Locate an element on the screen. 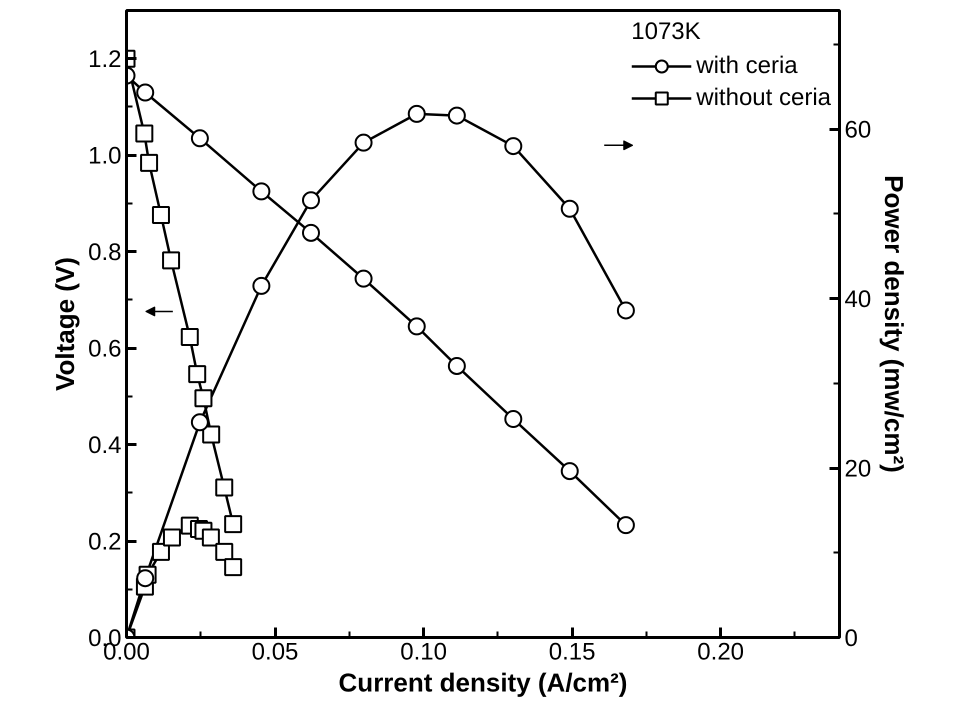 This screenshot has height=728, width=955. y-tick-label: 1.0 is located at coordinates (105, 156).